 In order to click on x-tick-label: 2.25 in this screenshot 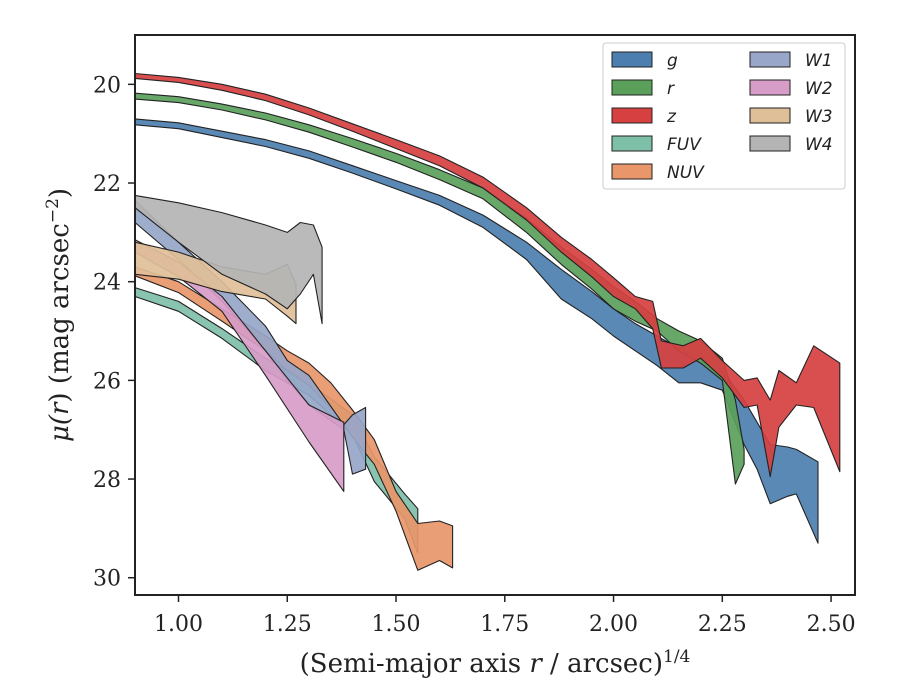, I will do `click(722, 624)`.